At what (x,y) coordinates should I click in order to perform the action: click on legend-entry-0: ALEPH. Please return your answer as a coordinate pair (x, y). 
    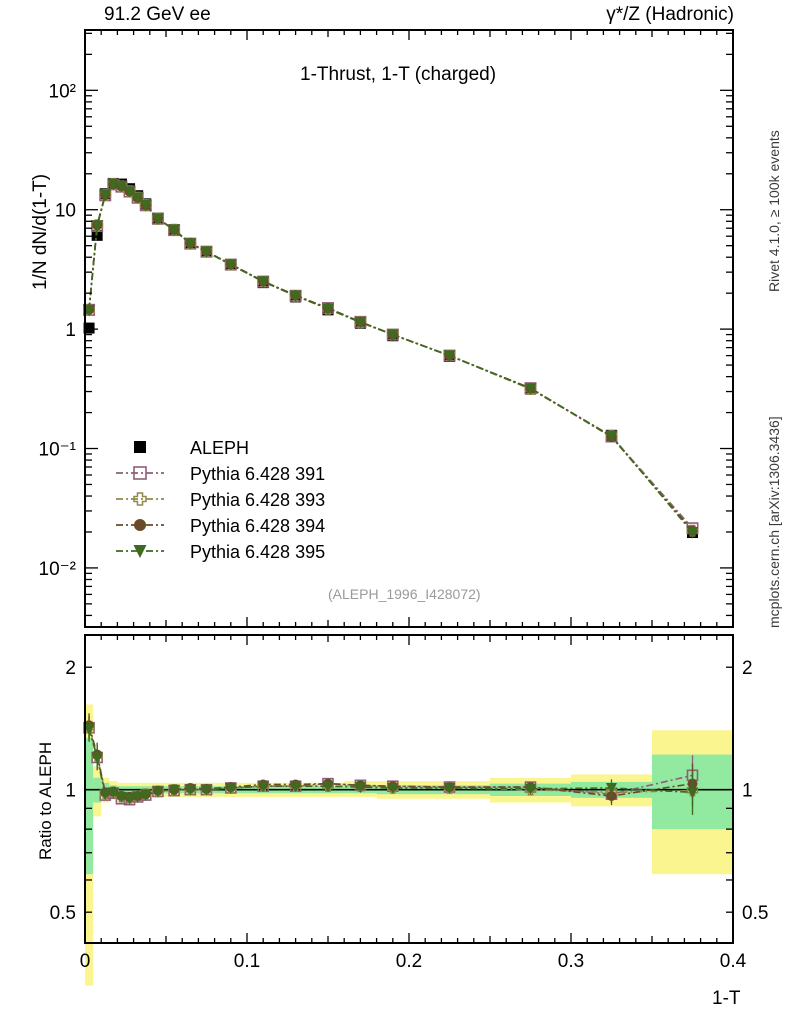
    Looking at the image, I should click on (191, 448).